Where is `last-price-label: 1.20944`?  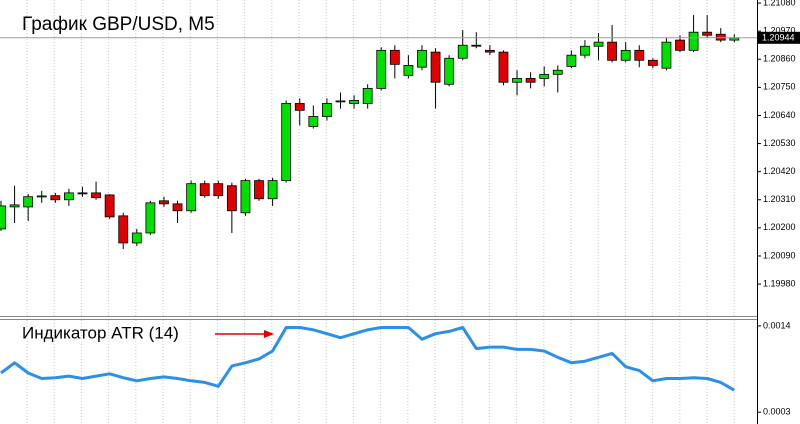 last-price-label: 1.20944 is located at coordinates (778, 38).